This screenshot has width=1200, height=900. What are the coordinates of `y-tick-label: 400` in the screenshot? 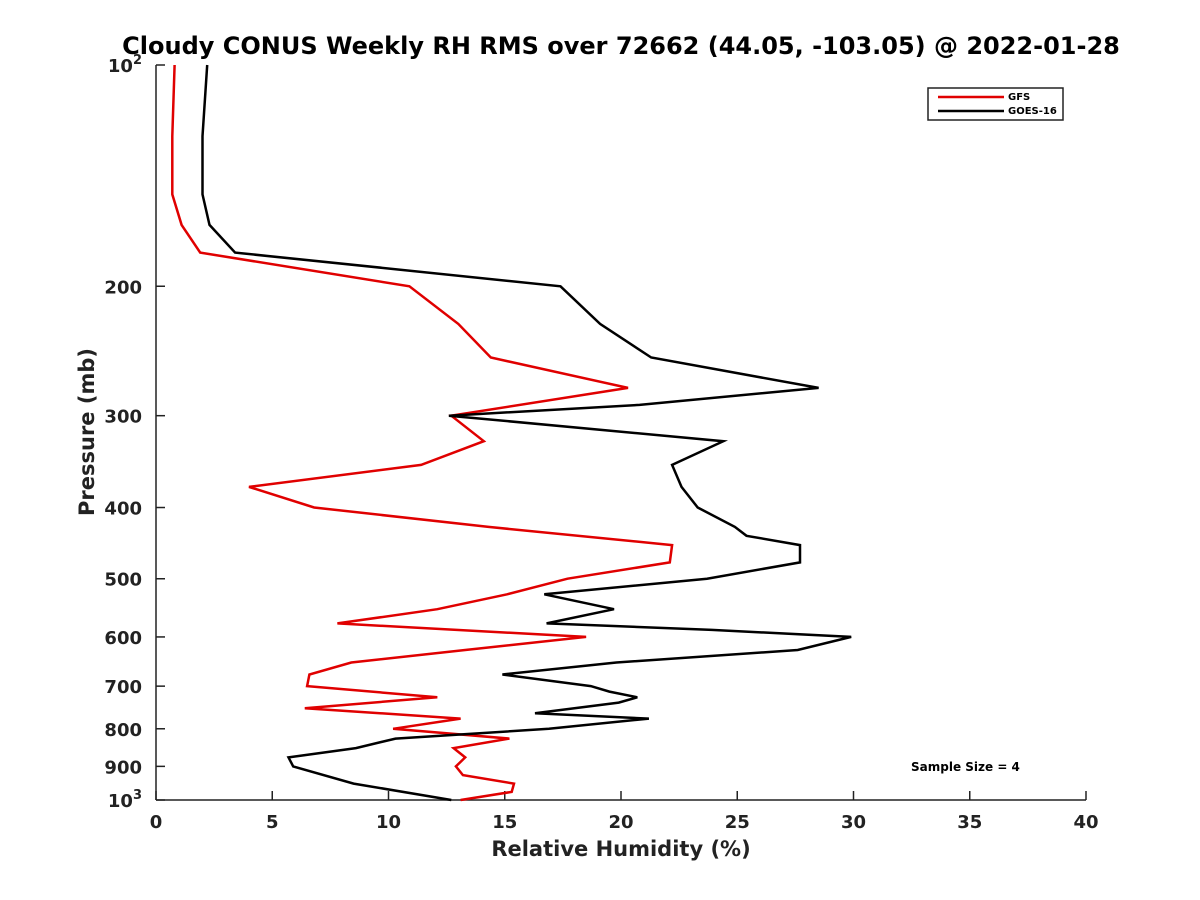 It's located at (123, 509).